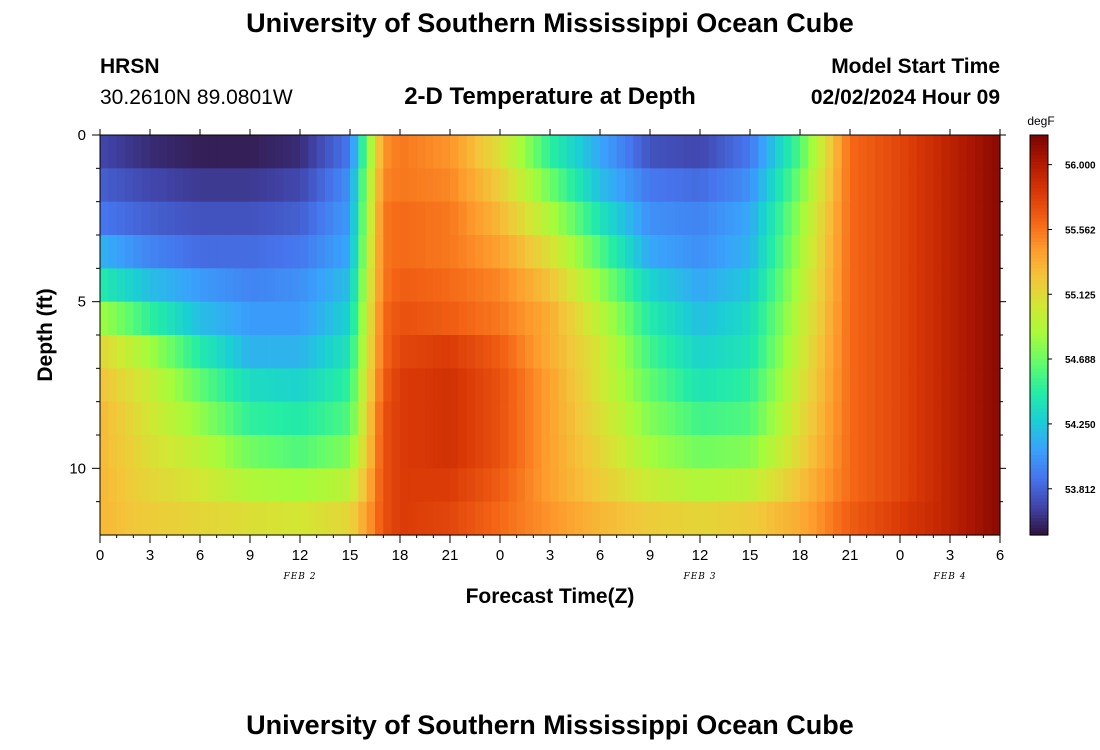 The image size is (1100, 750). What do you see at coordinates (1040, 121) in the screenshot?
I see `colorbar-units: degF` at bounding box center [1040, 121].